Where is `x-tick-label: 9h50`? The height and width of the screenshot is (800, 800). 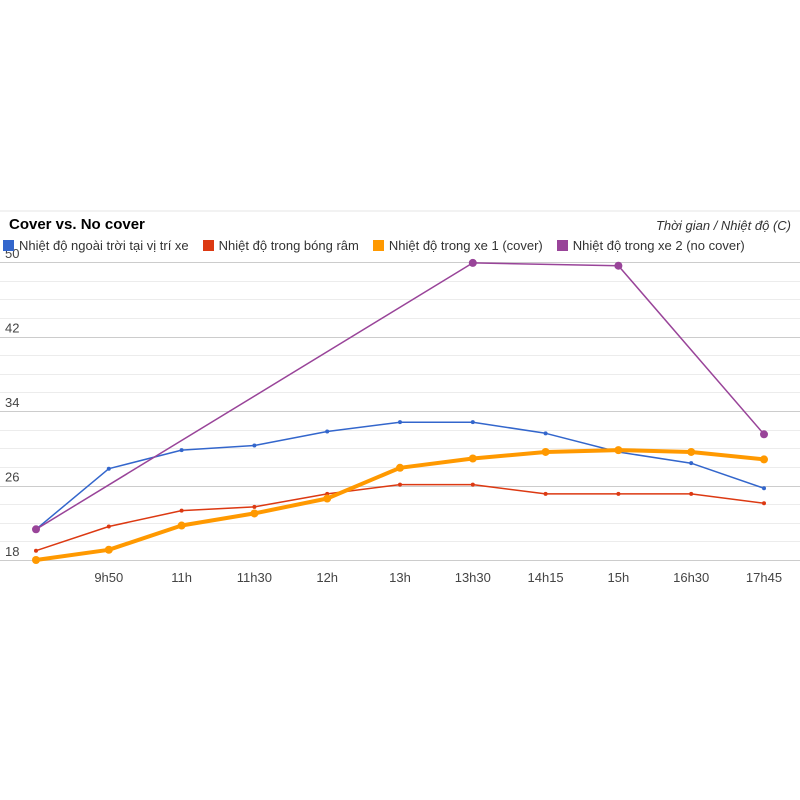 x-tick-label: 9h50 is located at coordinates (108, 577).